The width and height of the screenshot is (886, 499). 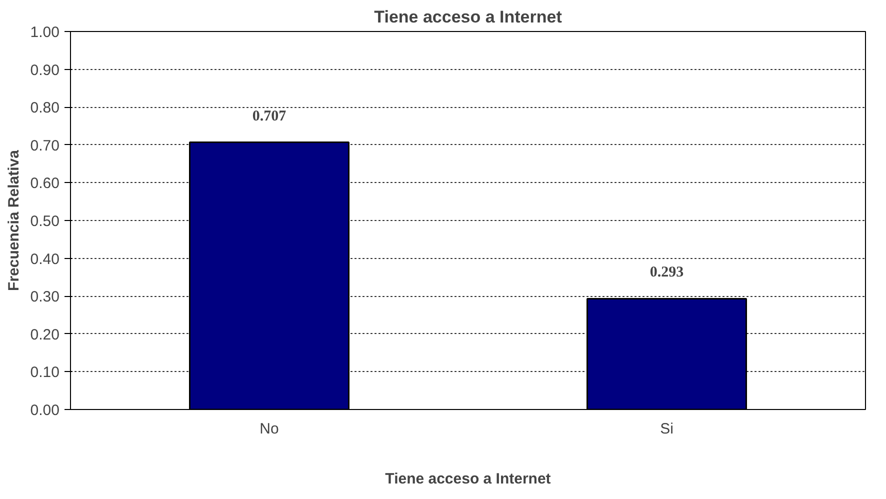 What do you see at coordinates (45, 108) in the screenshot?
I see `text: 0.80` at bounding box center [45, 108].